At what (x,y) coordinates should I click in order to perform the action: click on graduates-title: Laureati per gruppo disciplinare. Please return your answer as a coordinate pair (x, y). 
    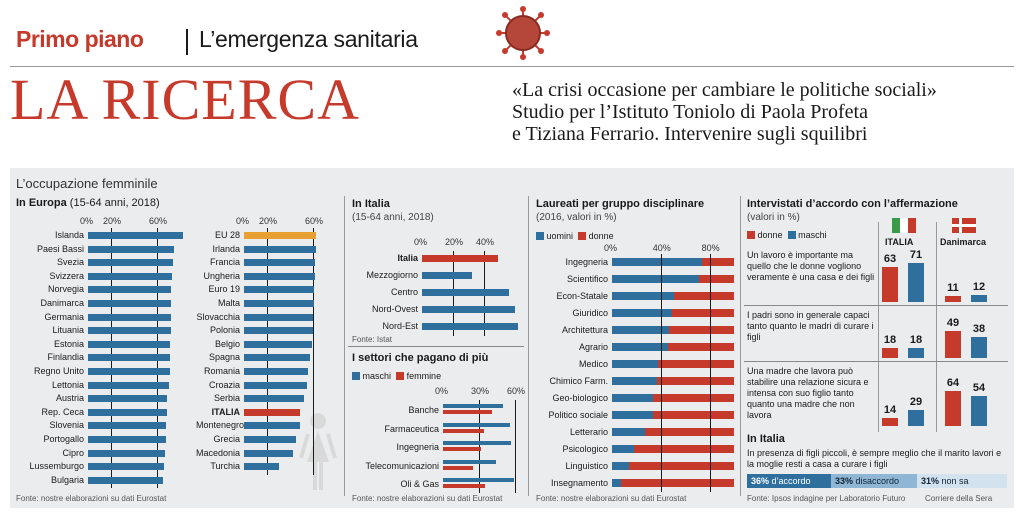
    Looking at the image, I should click on (620, 204).